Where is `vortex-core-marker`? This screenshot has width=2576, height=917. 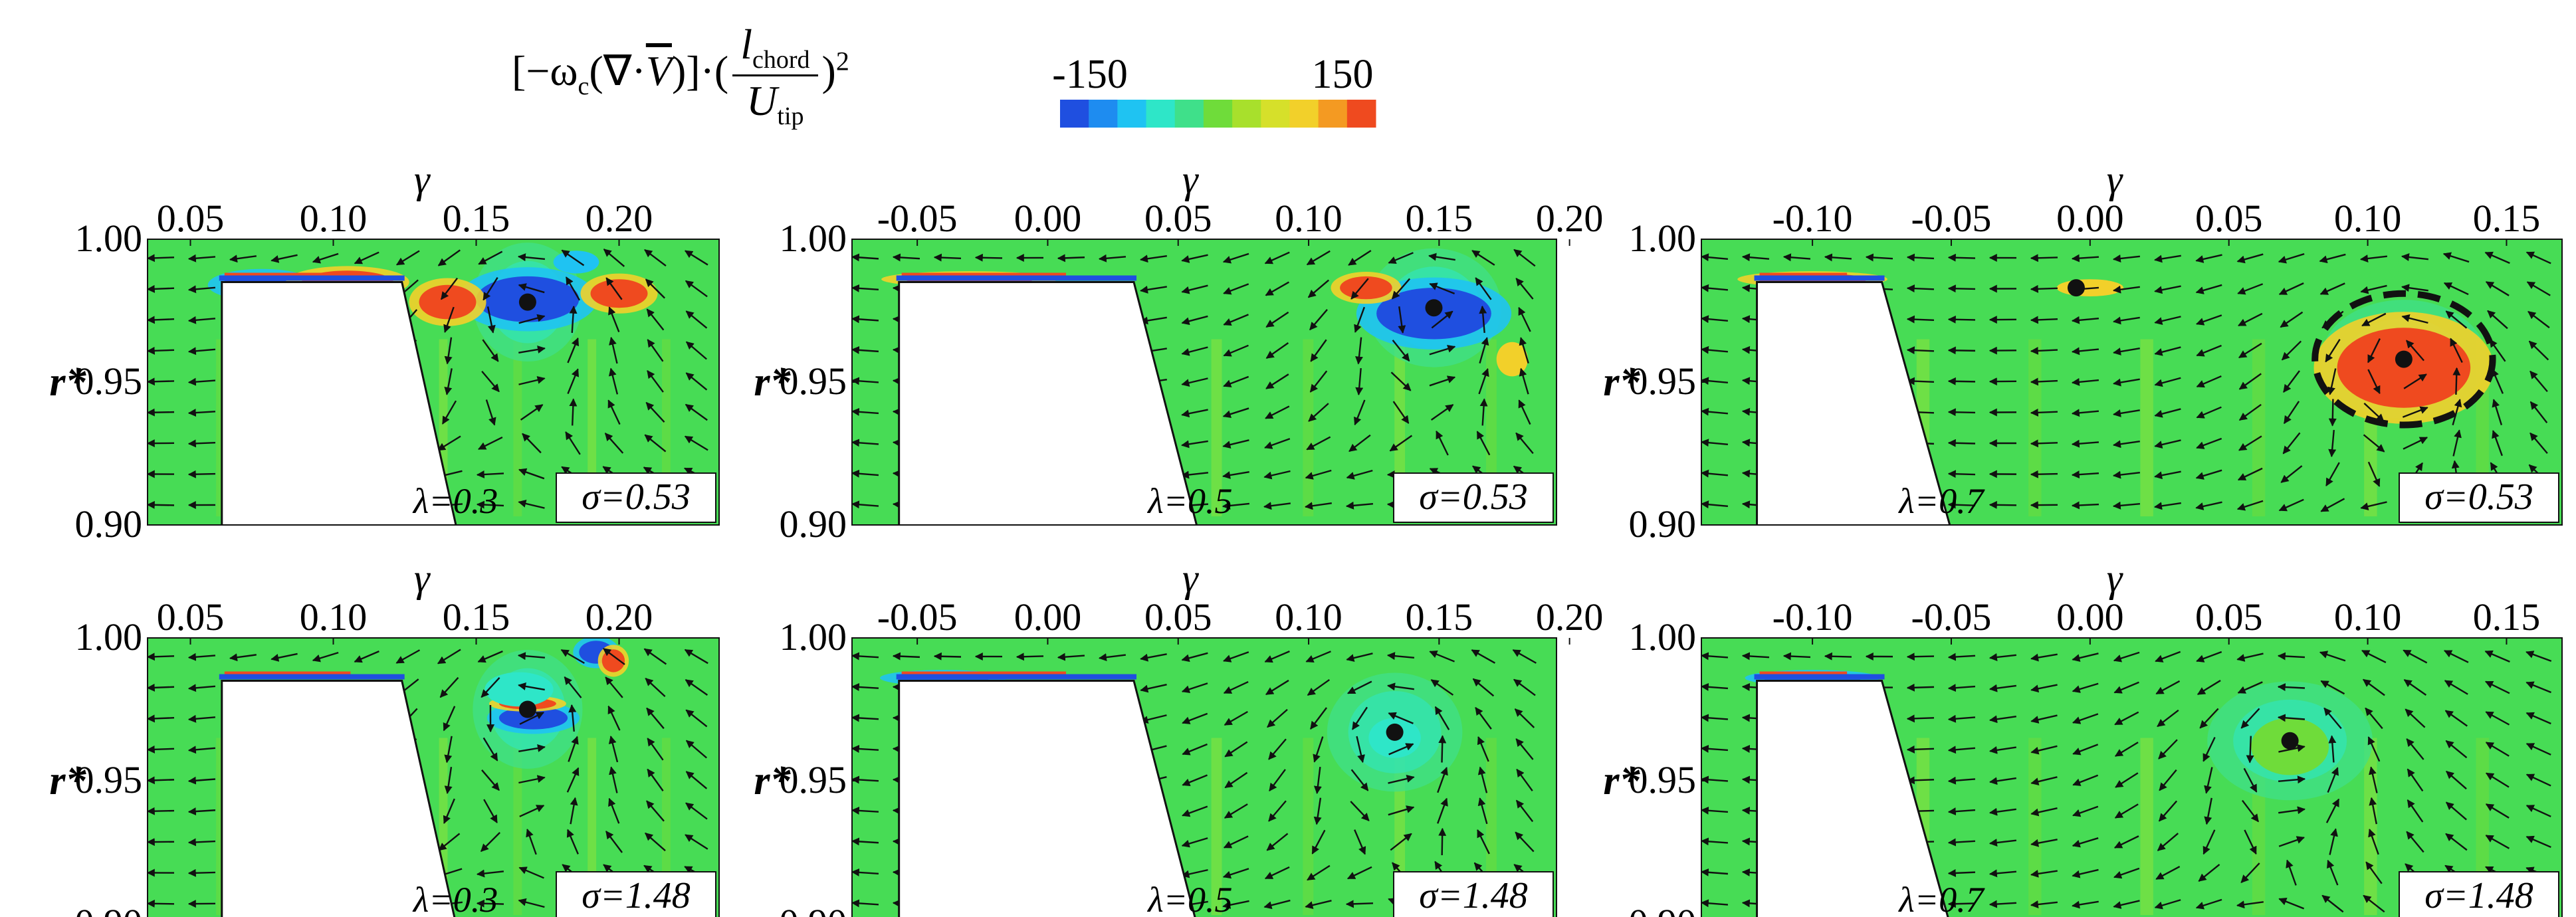
vortex-core-marker is located at coordinates (1434, 308).